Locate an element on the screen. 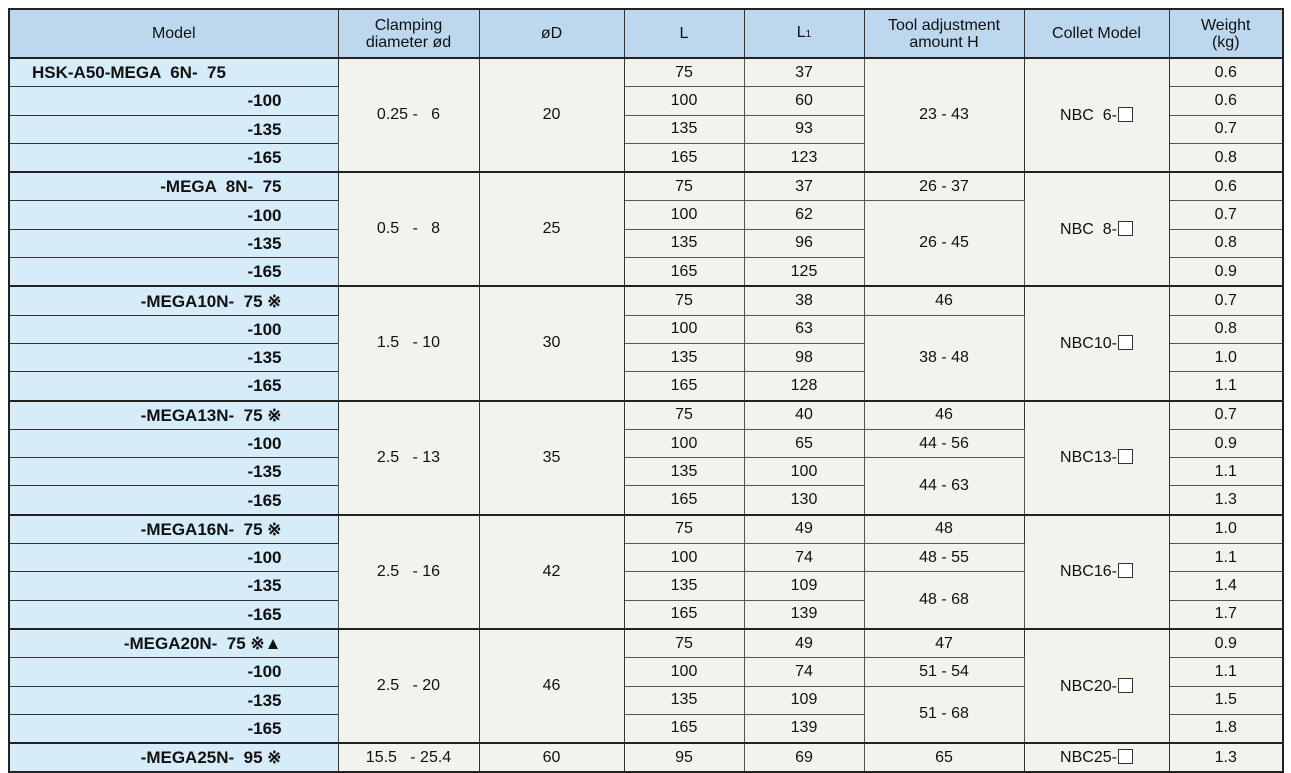 The width and height of the screenshot is (1291, 773). table-row: -135 135 93 0.7 is located at coordinates (646, 129).